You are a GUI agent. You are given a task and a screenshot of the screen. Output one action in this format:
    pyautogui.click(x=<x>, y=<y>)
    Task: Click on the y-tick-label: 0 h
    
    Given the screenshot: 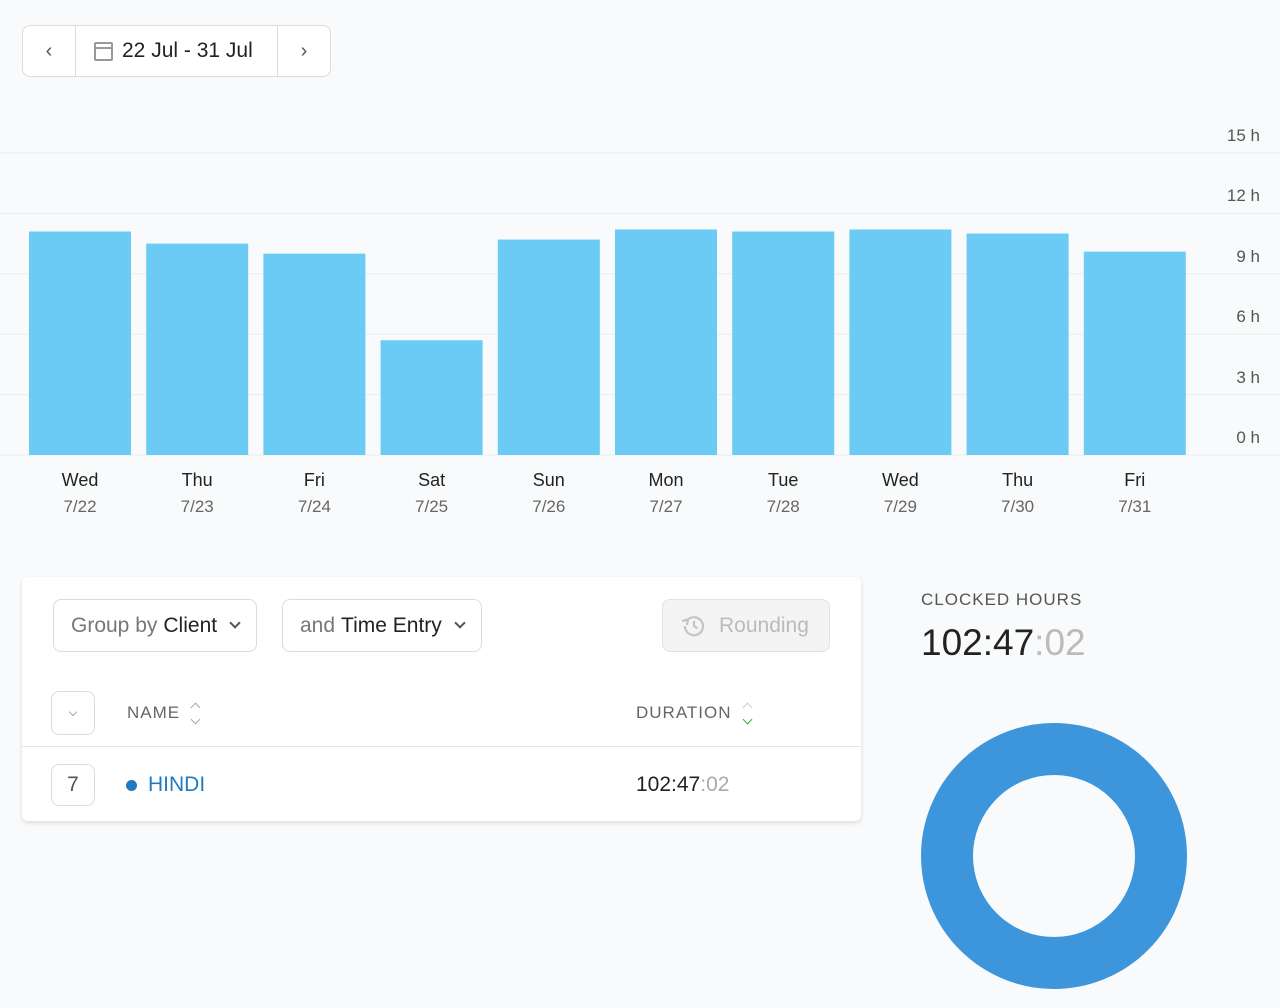 What is the action you would take?
    pyautogui.click(x=1248, y=437)
    